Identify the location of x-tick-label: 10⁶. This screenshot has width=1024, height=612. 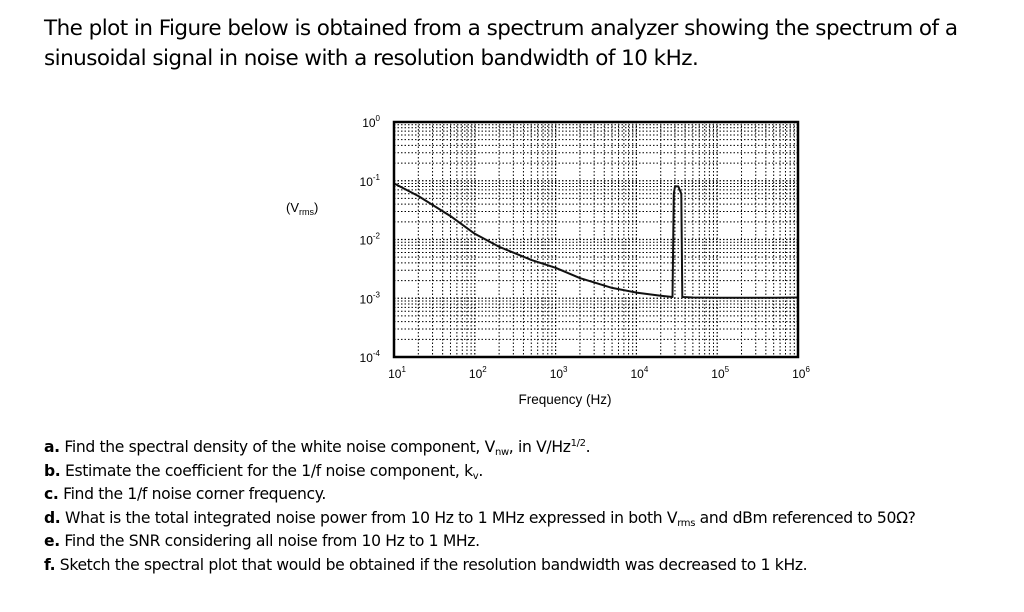
(801, 373).